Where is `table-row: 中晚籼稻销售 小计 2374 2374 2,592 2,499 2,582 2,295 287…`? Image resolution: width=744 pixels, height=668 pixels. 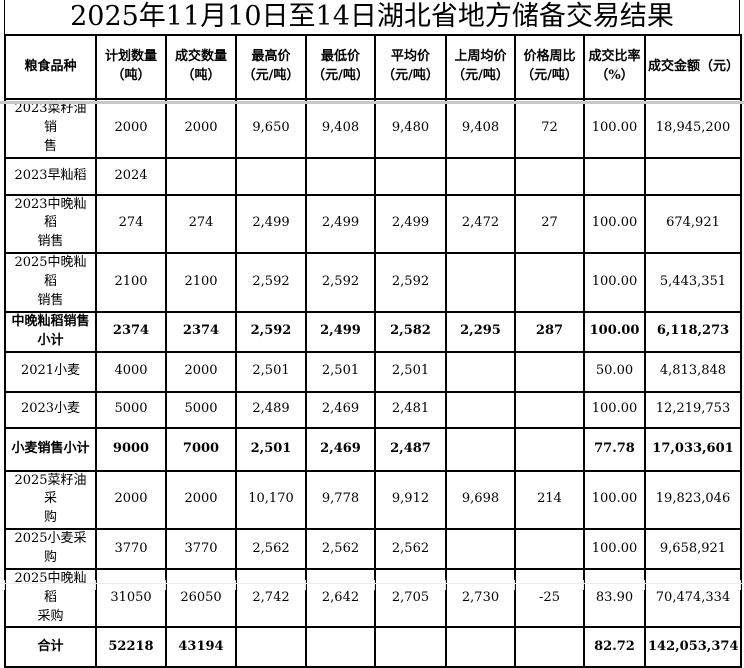
table-row: 中晚籼稻销售 小计 2374 2374 2,592 2,499 2,582 2,295 287… is located at coordinates (373, 331).